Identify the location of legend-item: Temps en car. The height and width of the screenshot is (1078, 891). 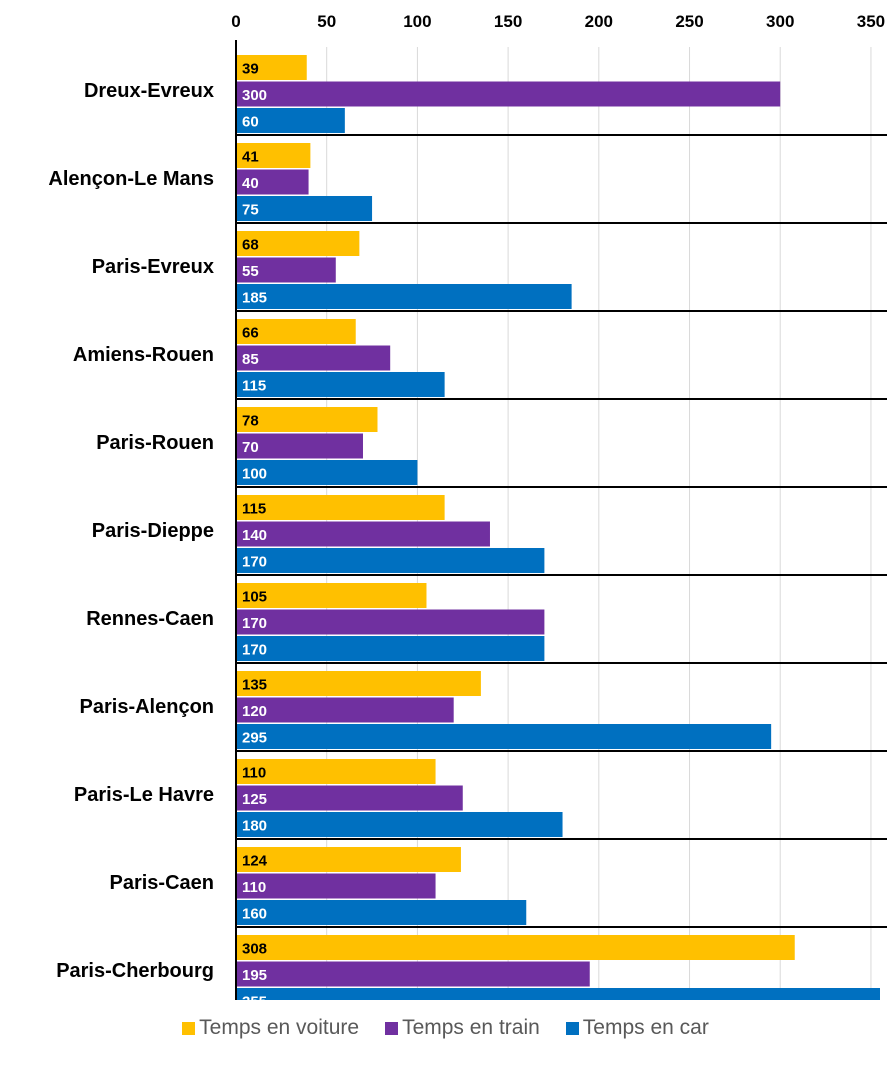
(637, 1028).